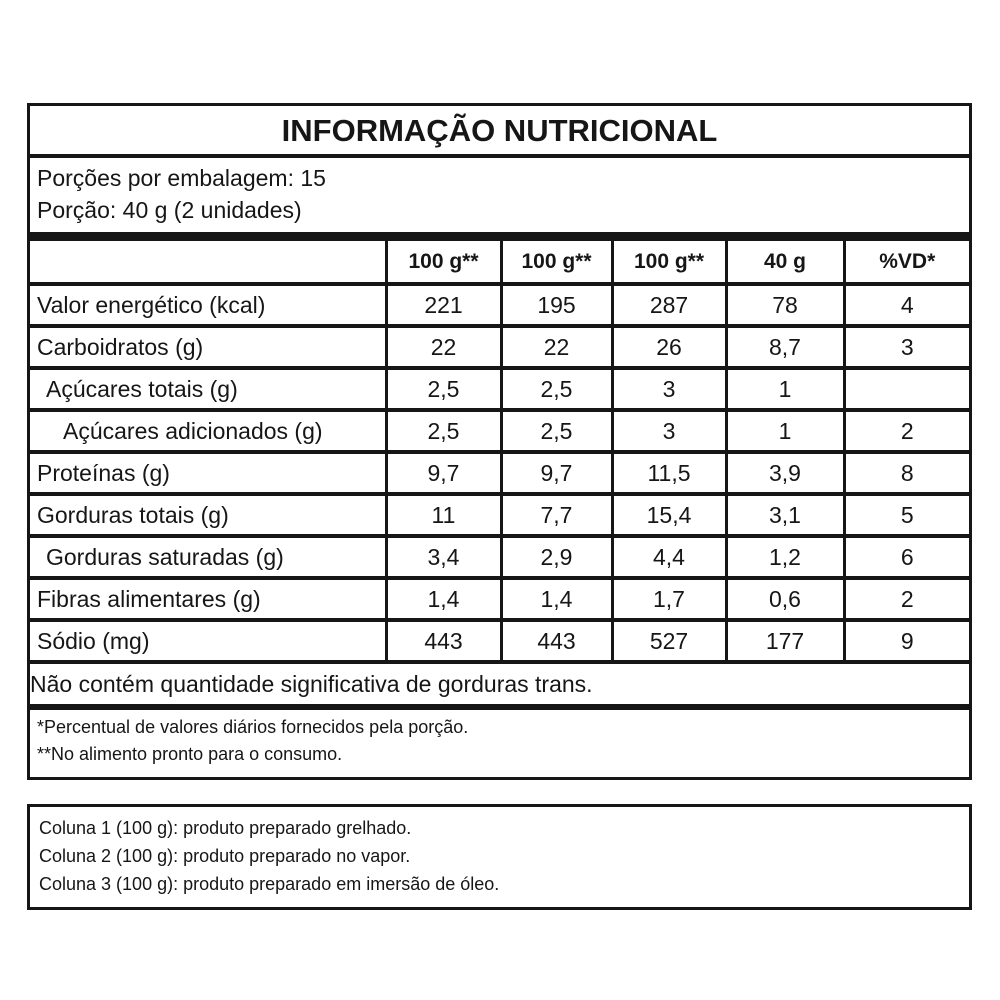 Image resolution: width=1000 pixels, height=1000 pixels. I want to click on table-row-sodium: Sódio (mg) 443 443 527 177 9, so click(499, 640).